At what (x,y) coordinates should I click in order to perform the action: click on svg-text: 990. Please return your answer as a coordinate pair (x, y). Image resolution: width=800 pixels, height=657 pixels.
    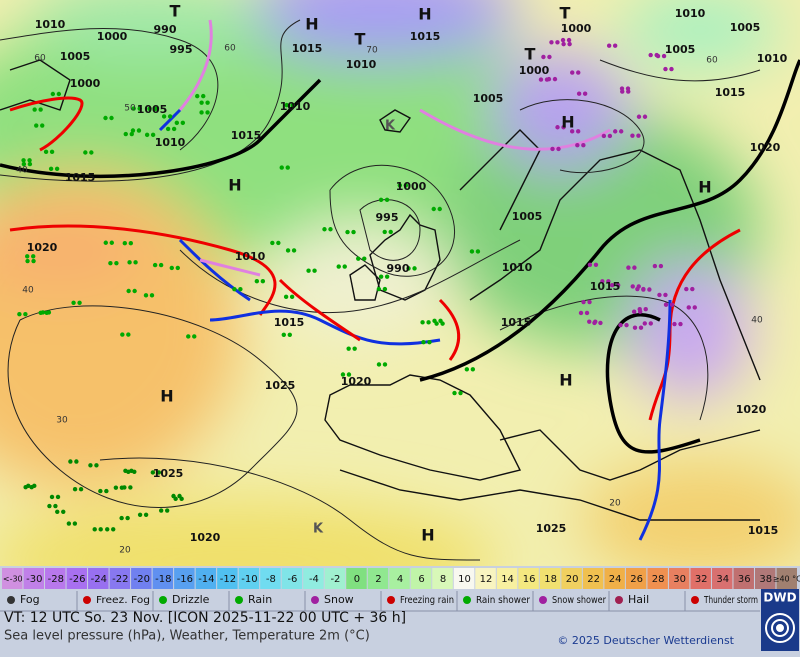
    Looking at the image, I should click on (398, 268).